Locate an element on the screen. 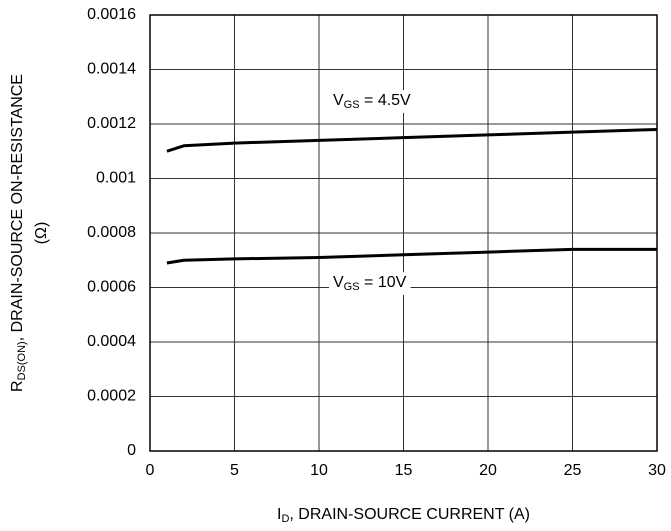  annotation: VGS = 10V is located at coordinates (370, 283).